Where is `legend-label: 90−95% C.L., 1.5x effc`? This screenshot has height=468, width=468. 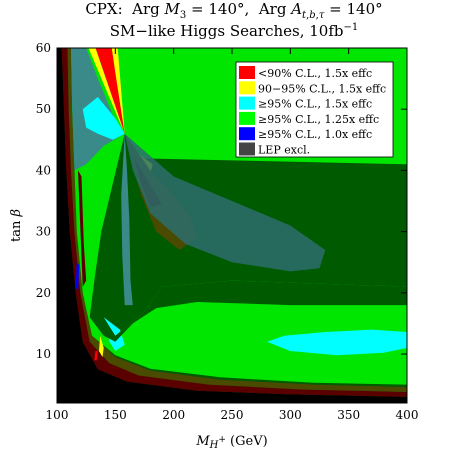 legend-label: 90−95% C.L., 1.5x effc is located at coordinates (322, 88).